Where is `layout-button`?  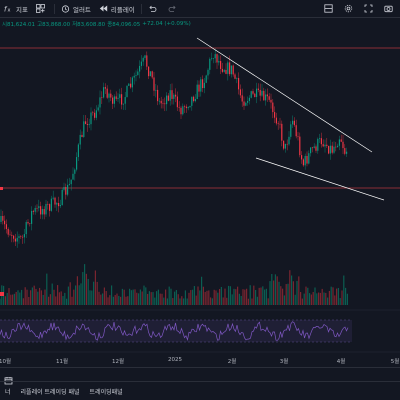 layout-button is located at coordinates (42, 9).